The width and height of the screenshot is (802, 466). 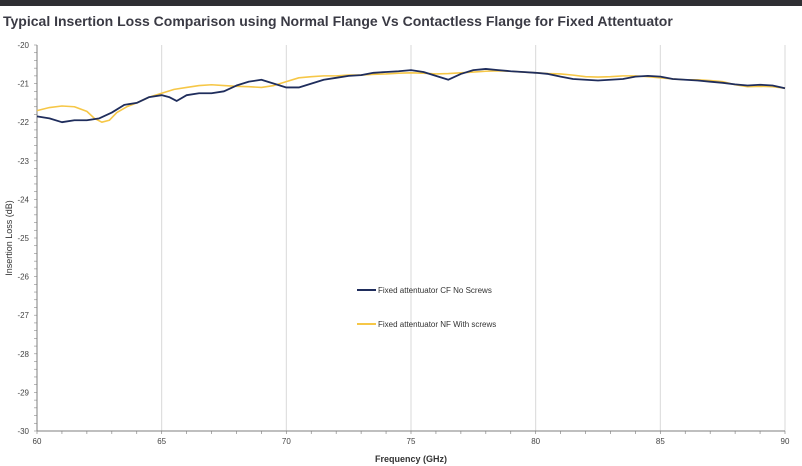 What do you see at coordinates (9, 238) in the screenshot?
I see `y-axis-title: Insertion Loss (dB)` at bounding box center [9, 238].